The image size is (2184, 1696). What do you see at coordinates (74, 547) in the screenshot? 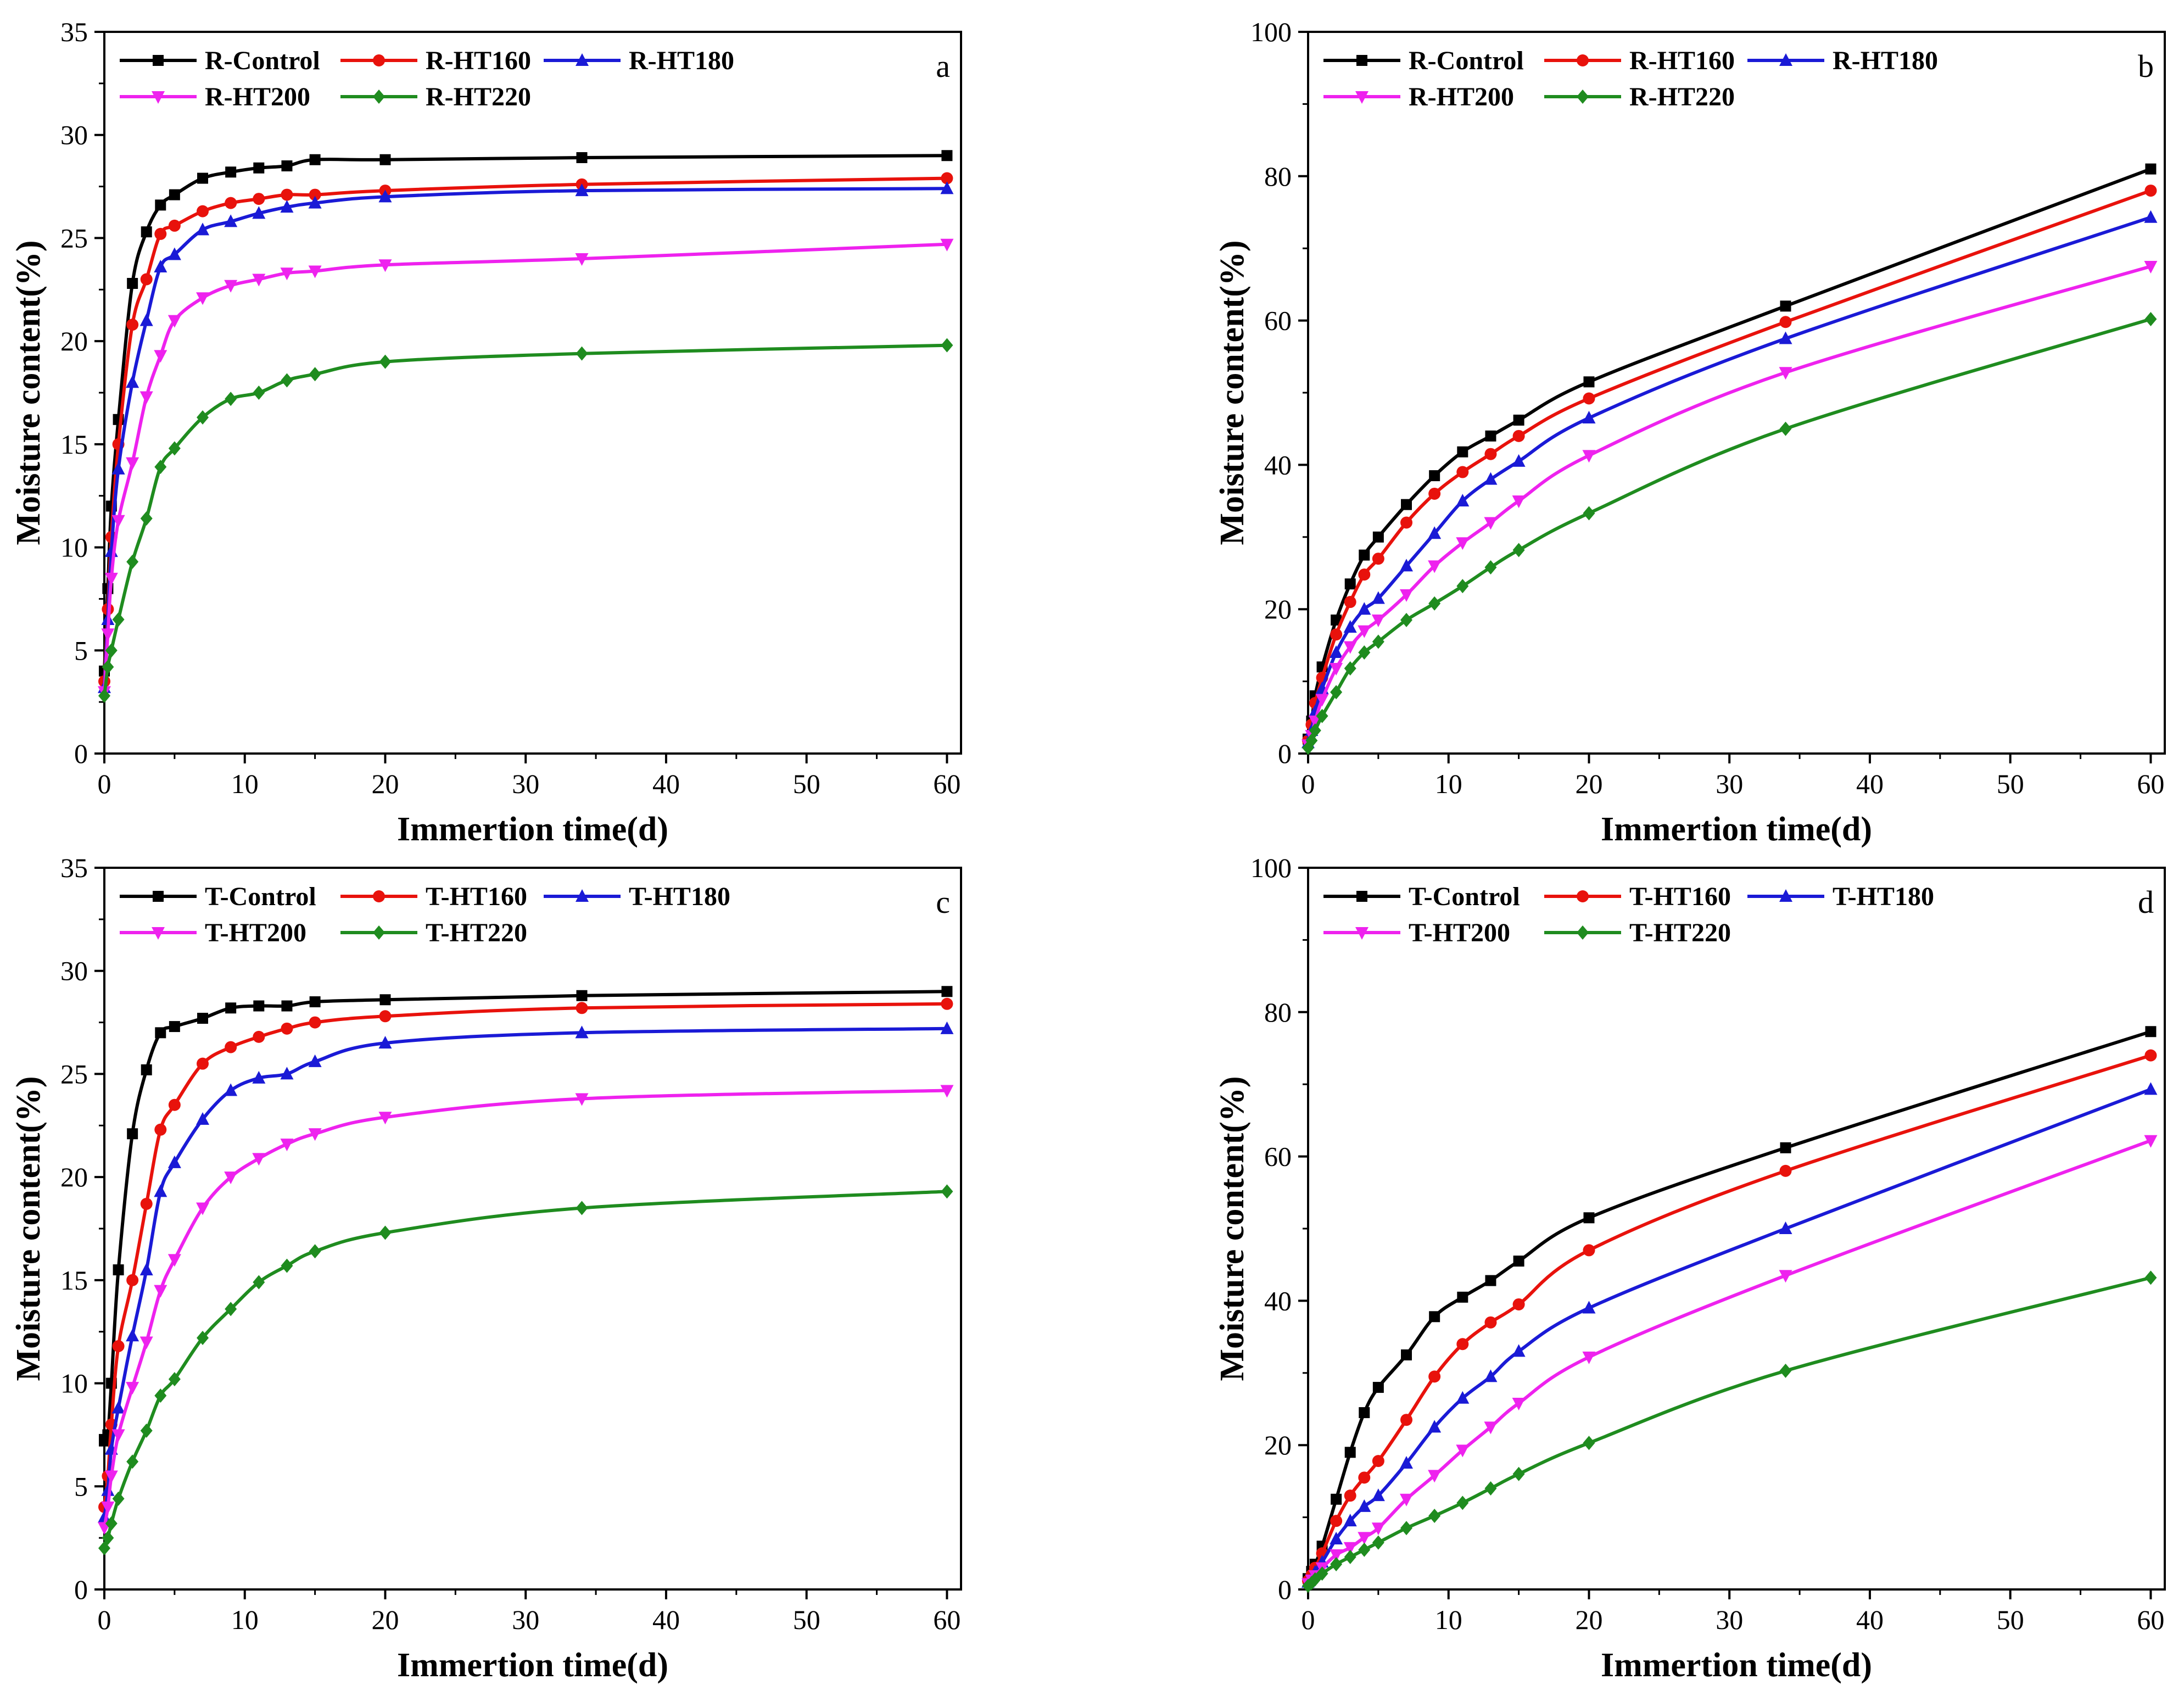
I see `y-tick-label: 10` at bounding box center [74, 547].